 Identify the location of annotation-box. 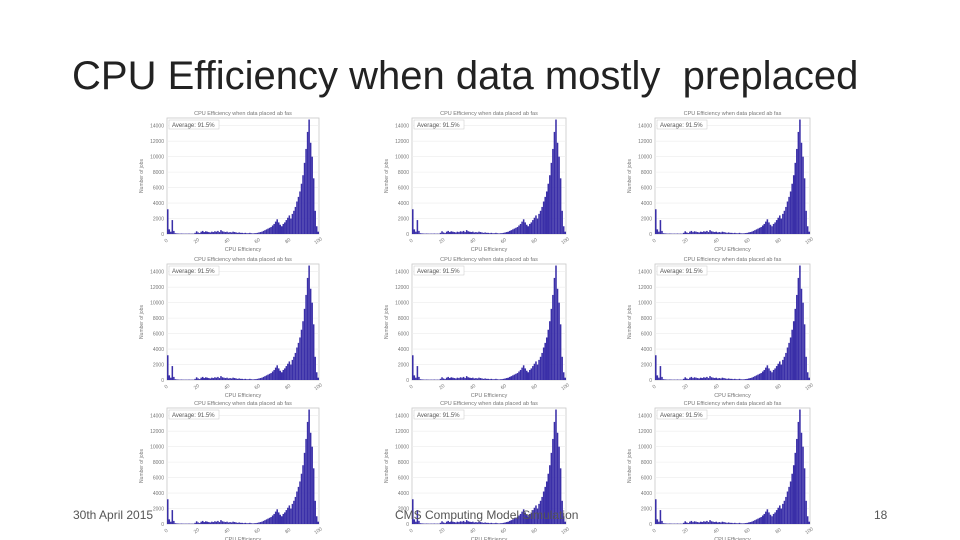
(439, 124).